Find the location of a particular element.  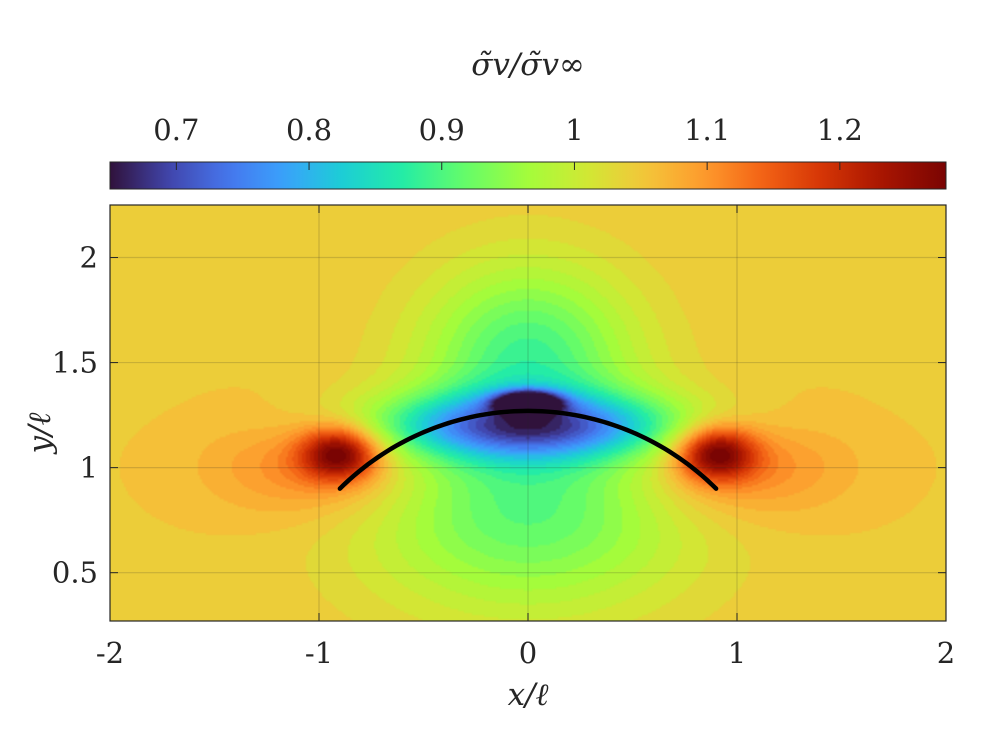

colorbar-tick-label: 1.1 is located at coordinates (707, 130).